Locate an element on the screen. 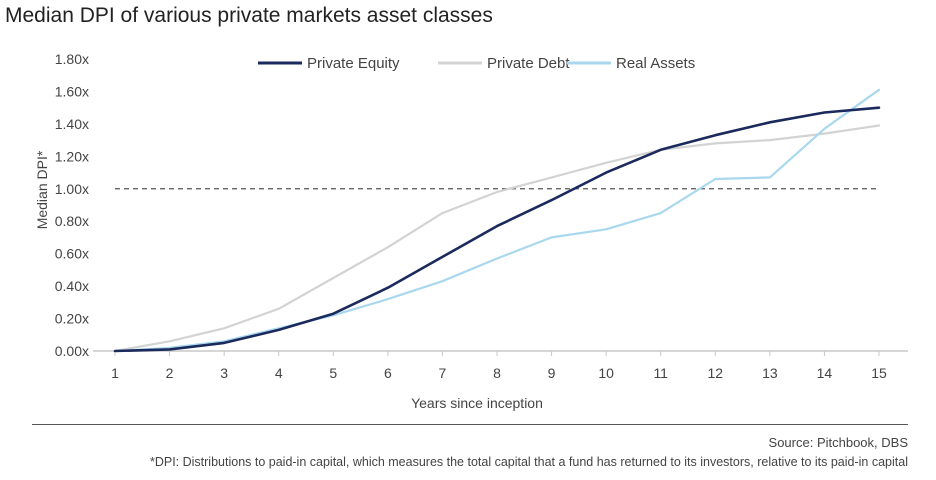  x-tick-label: 8 is located at coordinates (497, 373).